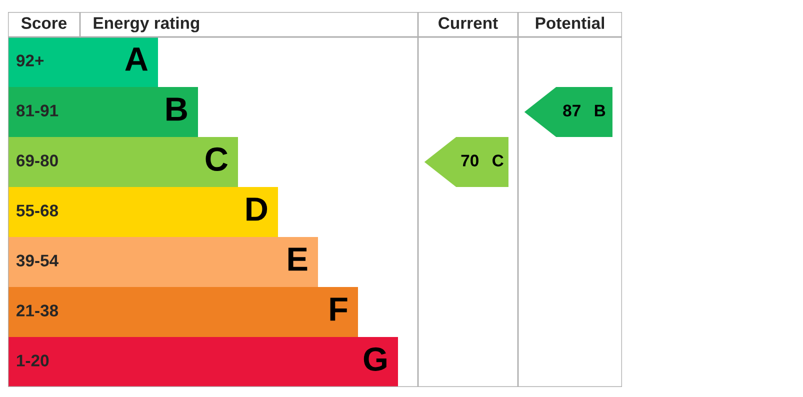  What do you see at coordinates (375, 359) in the screenshot?
I see `text: G` at bounding box center [375, 359].